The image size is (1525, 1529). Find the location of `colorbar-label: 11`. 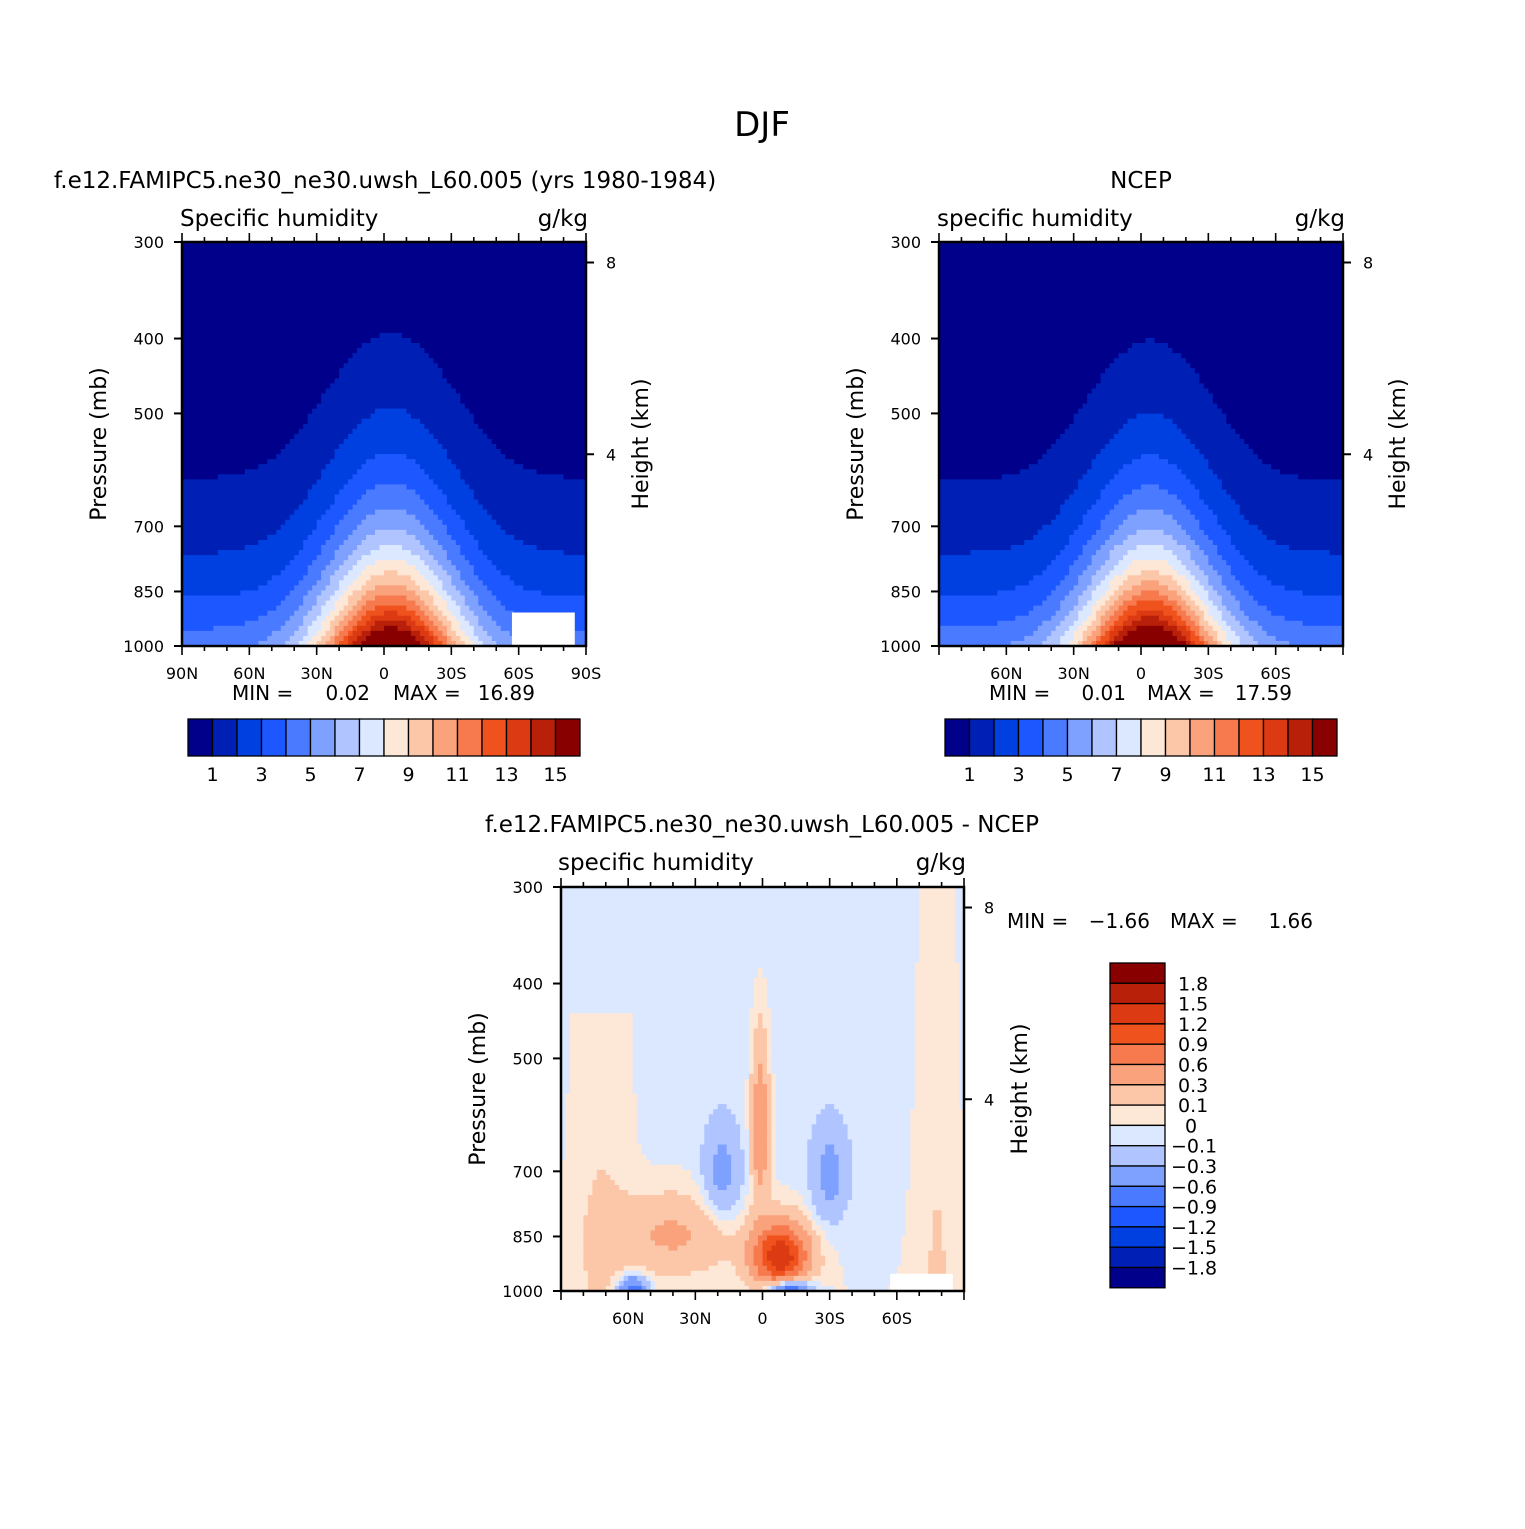

colorbar-label: 11 is located at coordinates (457, 775).